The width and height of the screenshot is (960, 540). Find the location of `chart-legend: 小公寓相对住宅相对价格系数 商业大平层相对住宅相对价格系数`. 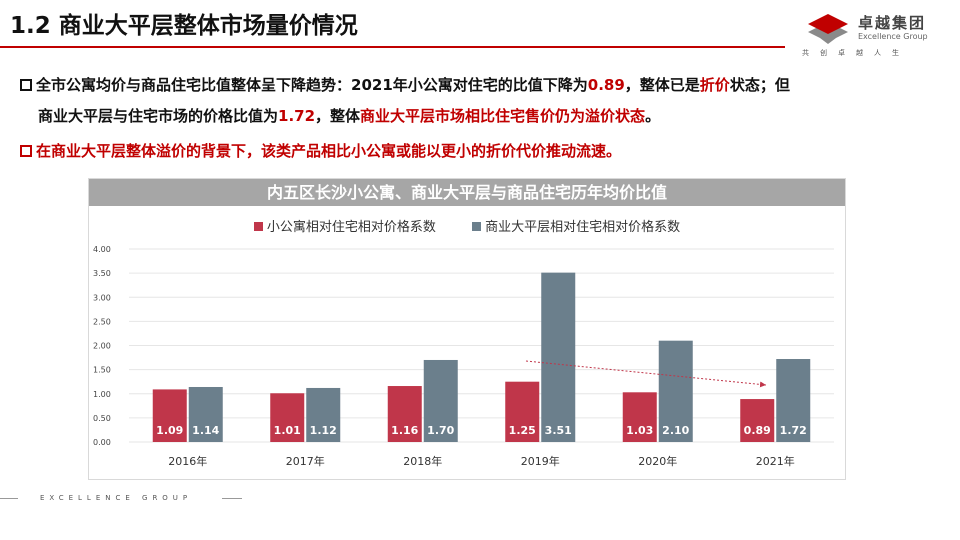

chart-legend: 小公寓相对住宅相对价格系数 商业大平层相对住宅相对价格系数 is located at coordinates (467, 225).